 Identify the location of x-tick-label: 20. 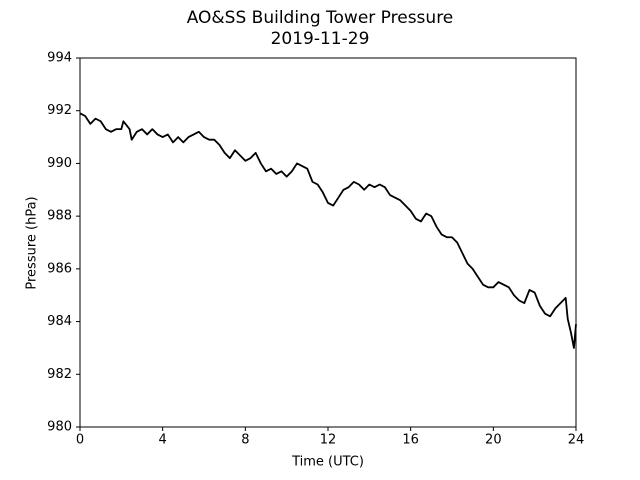
(493, 440).